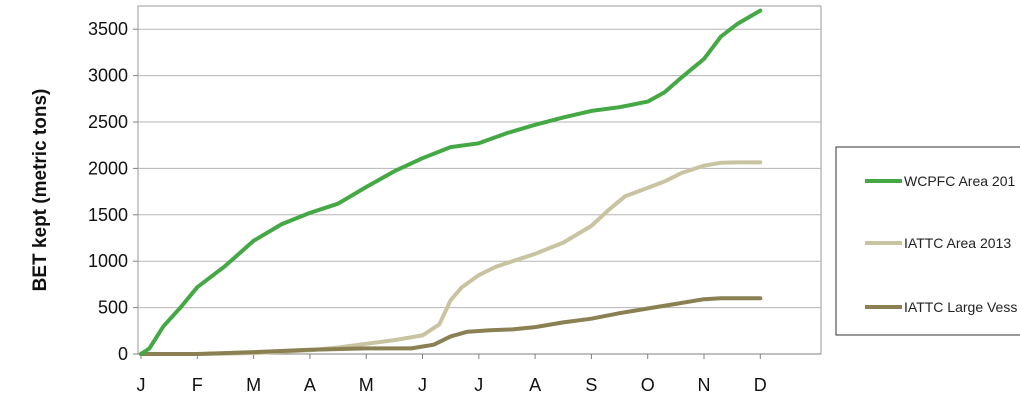 This screenshot has width=1020, height=400. Describe the element at coordinates (123, 354) in the screenshot. I see `y-tick-label: 0` at that location.